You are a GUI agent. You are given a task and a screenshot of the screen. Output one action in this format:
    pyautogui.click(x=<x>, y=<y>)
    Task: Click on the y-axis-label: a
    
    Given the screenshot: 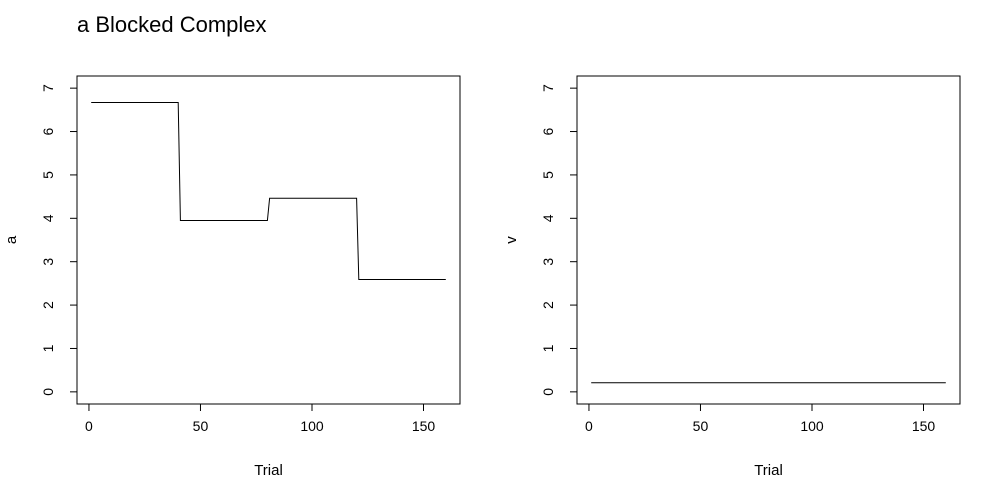 What is the action you would take?
    pyautogui.click(x=11, y=239)
    